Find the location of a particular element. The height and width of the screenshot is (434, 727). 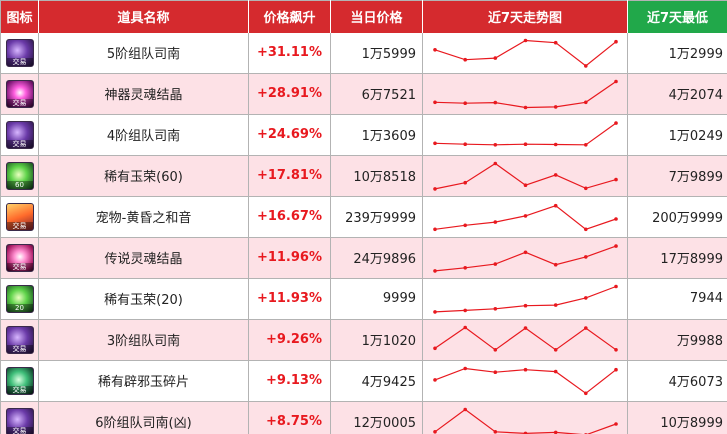

price-change: +11.96% is located at coordinates (289, 258).